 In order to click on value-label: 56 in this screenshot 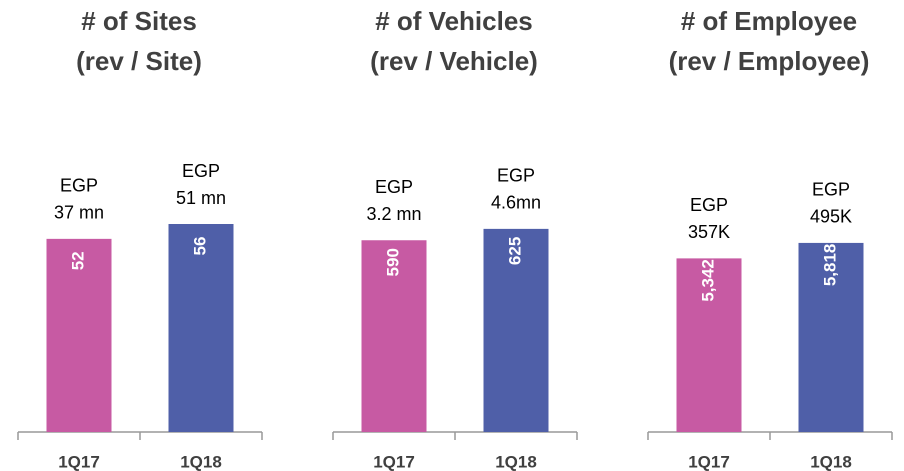, I will do `click(199, 246)`.